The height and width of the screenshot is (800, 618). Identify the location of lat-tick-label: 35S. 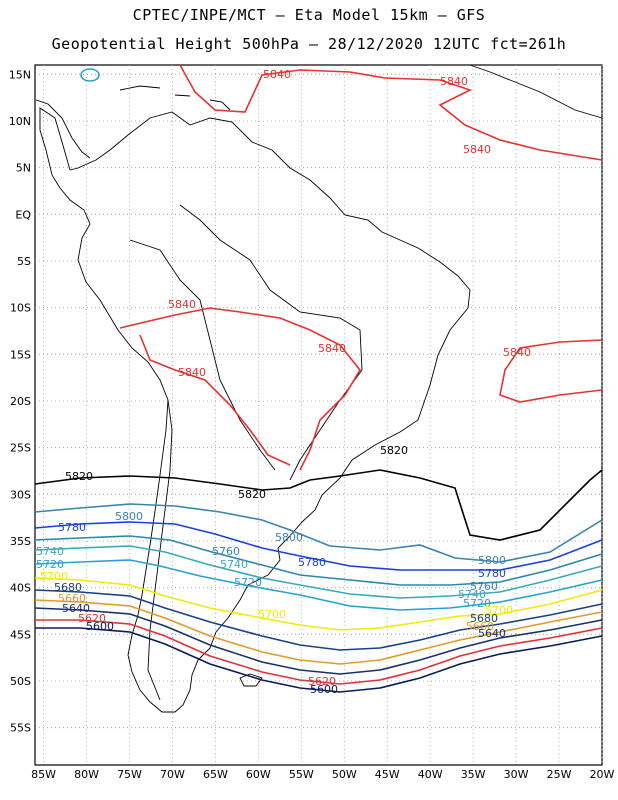
(20, 541).